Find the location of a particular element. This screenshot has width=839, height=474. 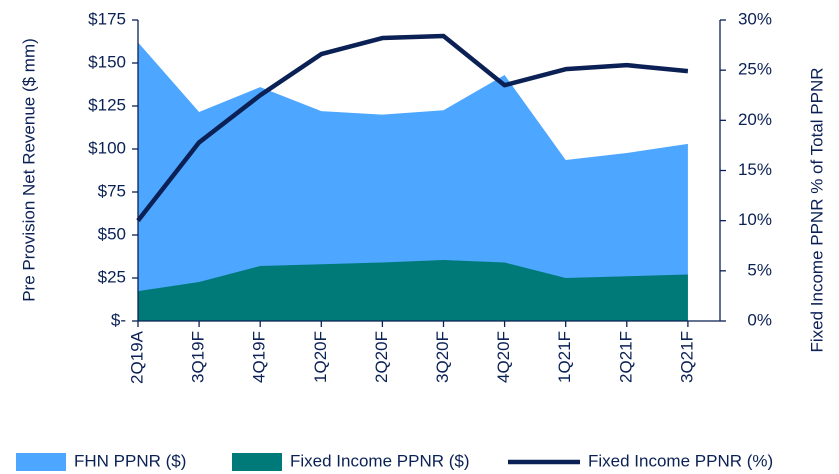

x-tick-label: 2Q19A is located at coordinates (136, 357).